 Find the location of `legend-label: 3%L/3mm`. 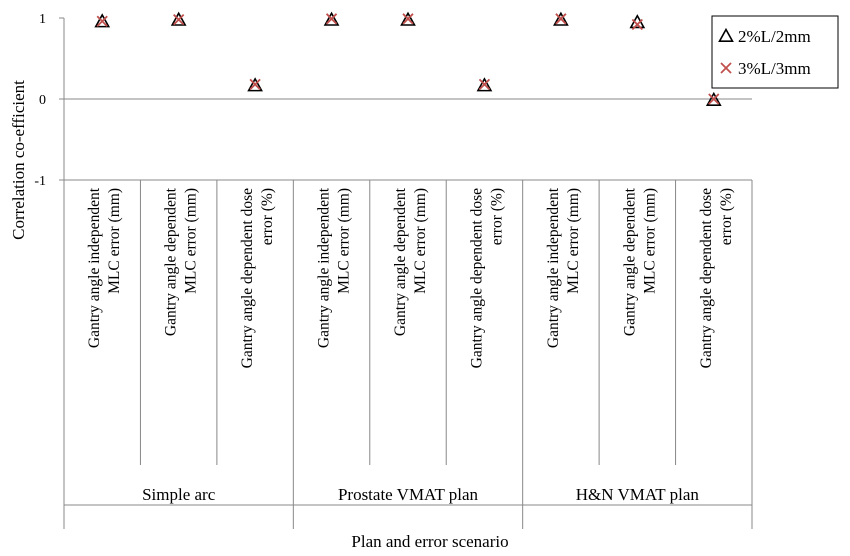

legend-label: 3%L/3mm is located at coordinates (774, 68).